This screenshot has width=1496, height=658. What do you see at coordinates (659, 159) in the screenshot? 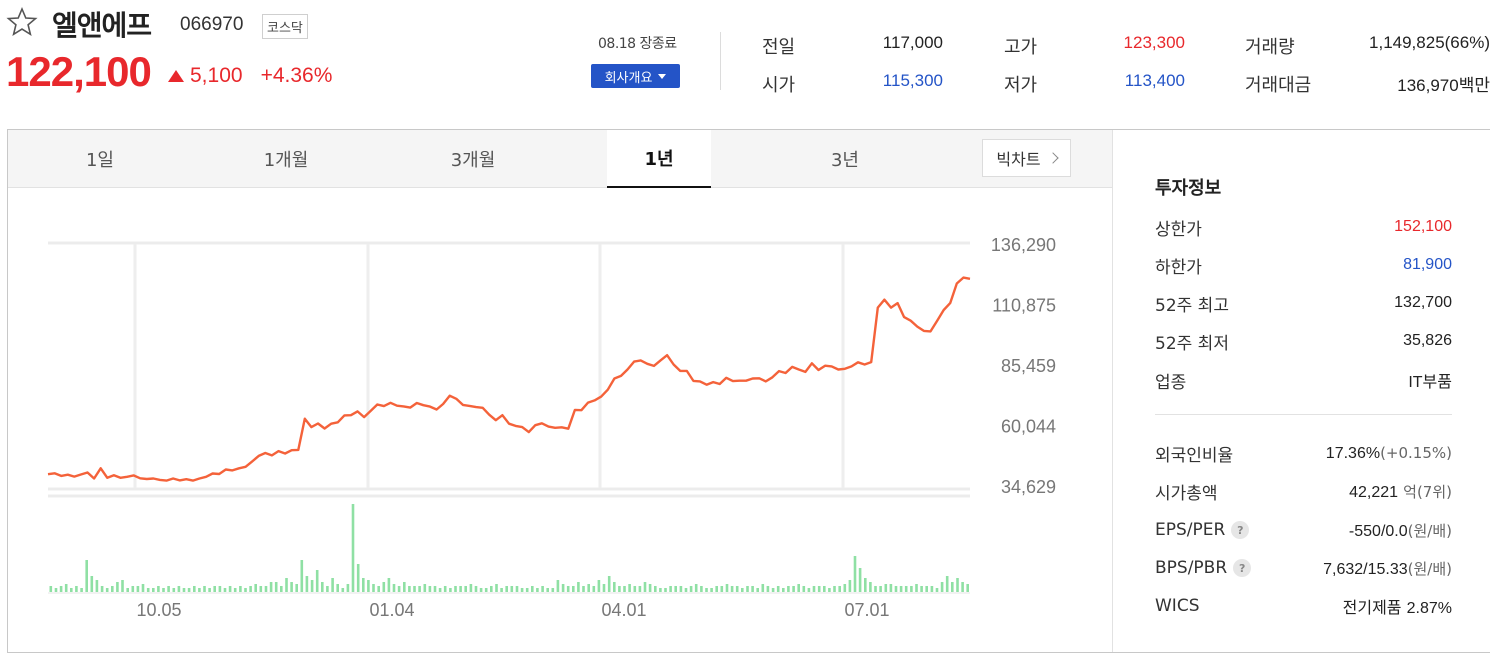
I see `tab-1y: 1년` at bounding box center [659, 159].